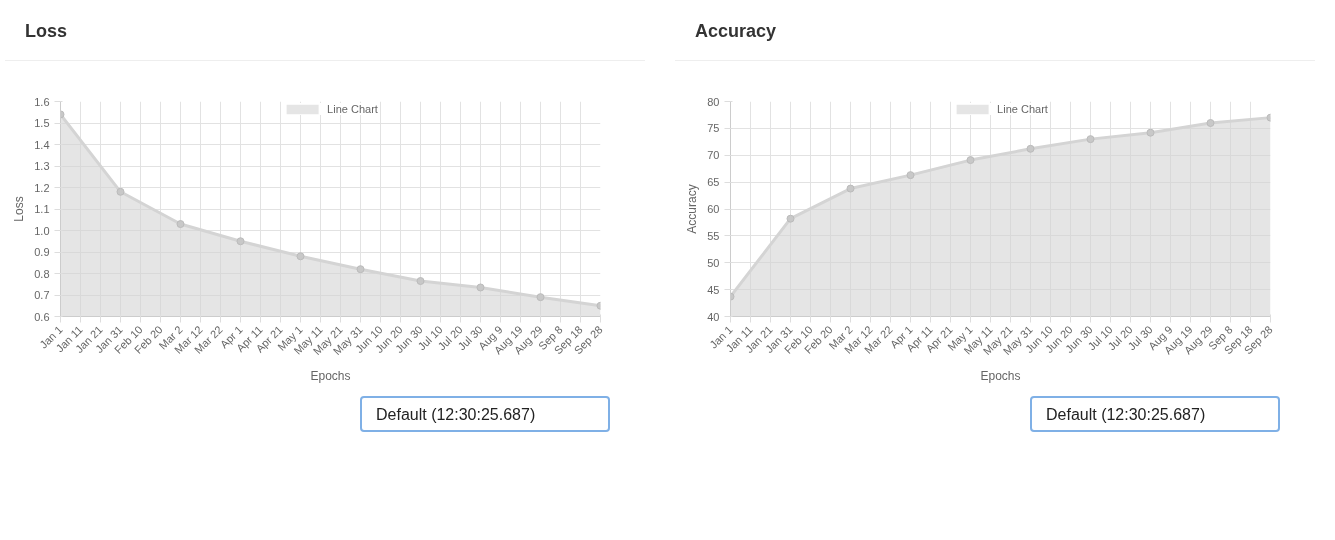 The width and height of the screenshot is (1335, 540). What do you see at coordinates (42, 101) in the screenshot?
I see `y-tick-label: 1.6` at bounding box center [42, 101].